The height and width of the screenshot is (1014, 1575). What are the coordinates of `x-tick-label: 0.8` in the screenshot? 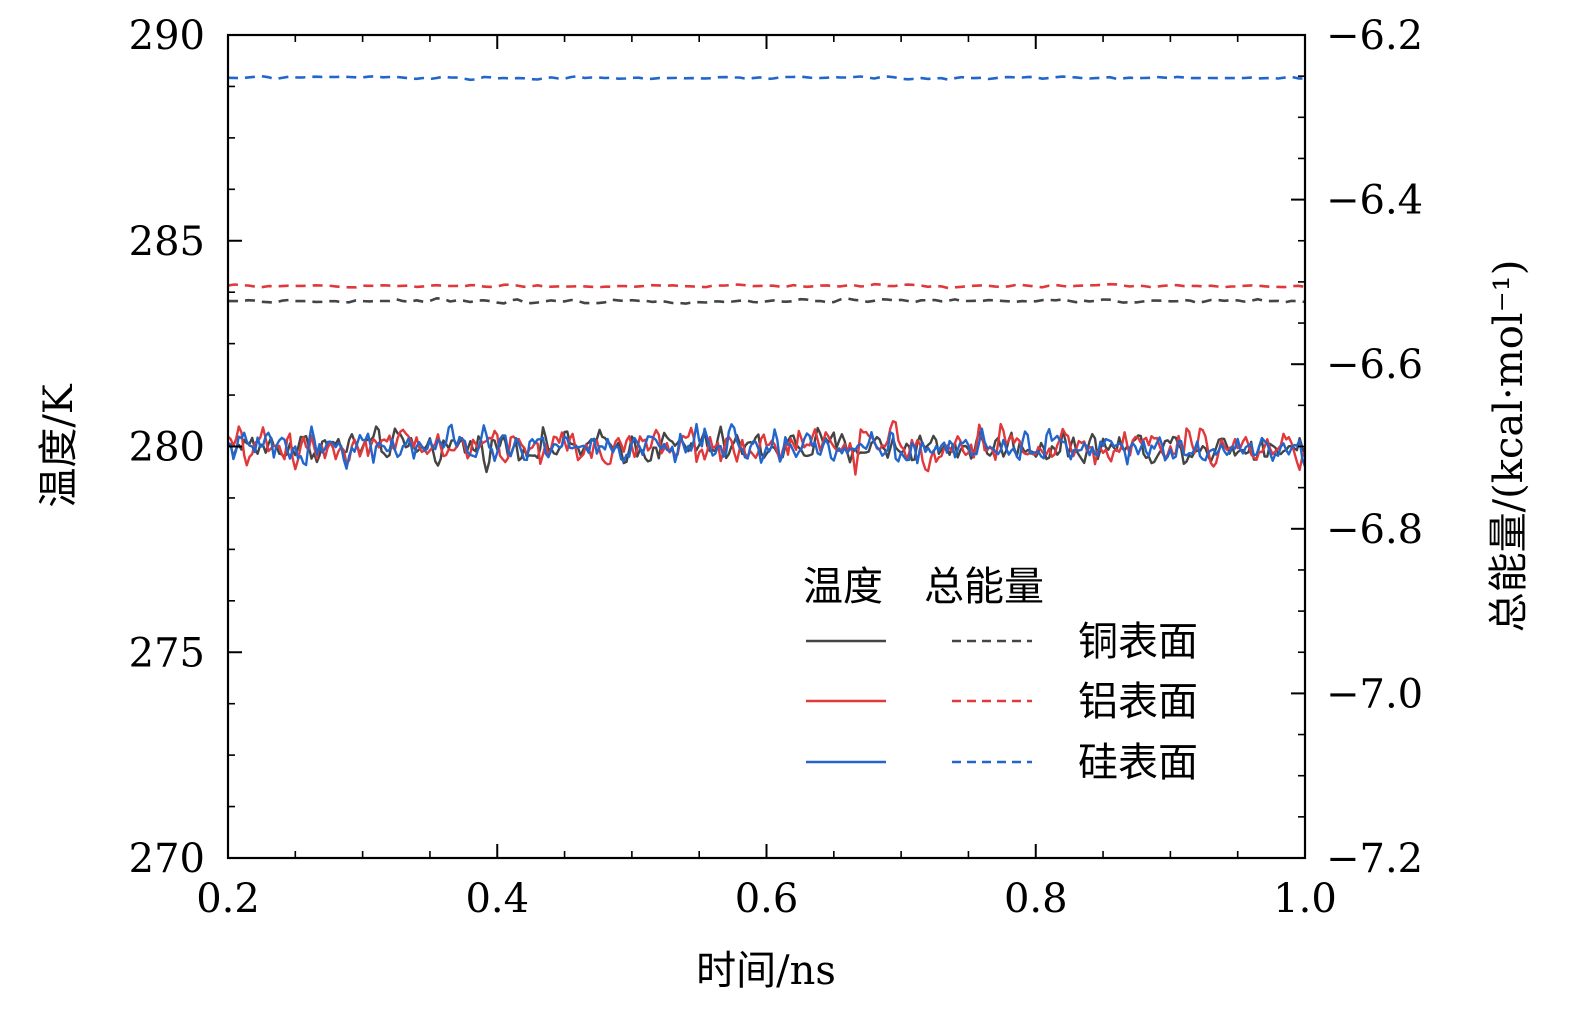 It's located at (1036, 899).